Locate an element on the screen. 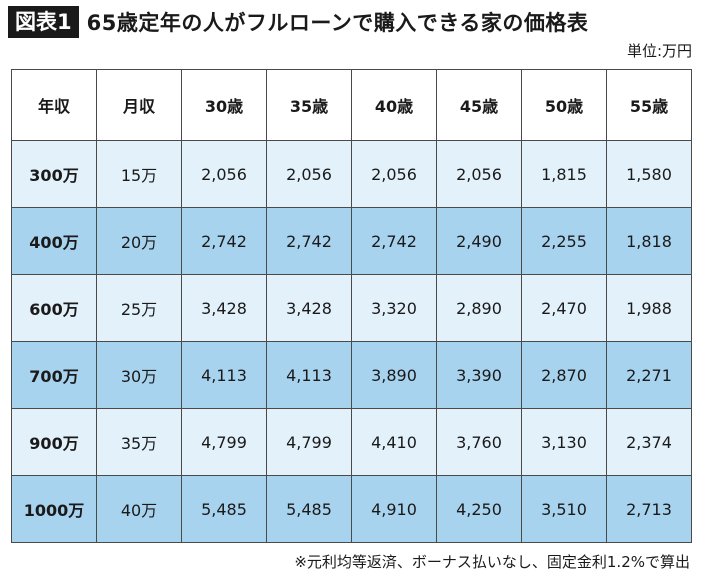  table-header-row: 年収 月収 30歳 35歳 40歳 45歳 50歳 55歳 is located at coordinates (351, 105).